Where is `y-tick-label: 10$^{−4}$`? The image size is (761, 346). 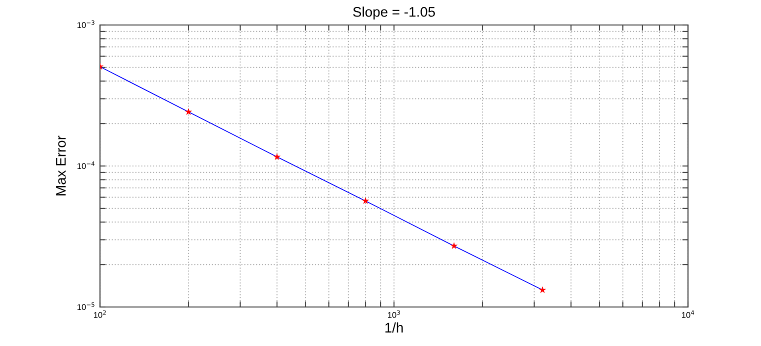 y-tick-label: 10$^{−4}$ is located at coordinates (86, 166).